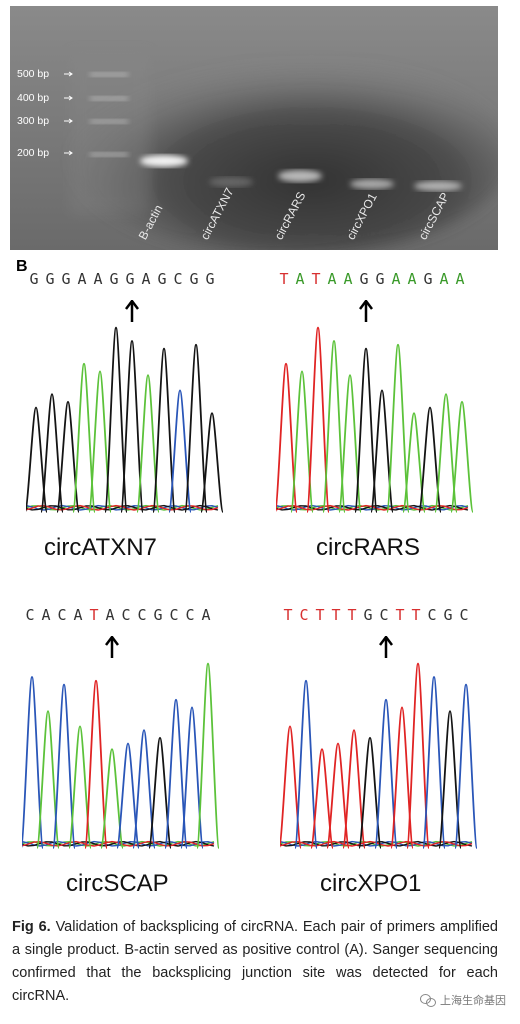 This screenshot has width=520, height=1024. What do you see at coordinates (473, 1000) in the screenshot?
I see `watermark-text: 上海生命基因` at bounding box center [473, 1000].